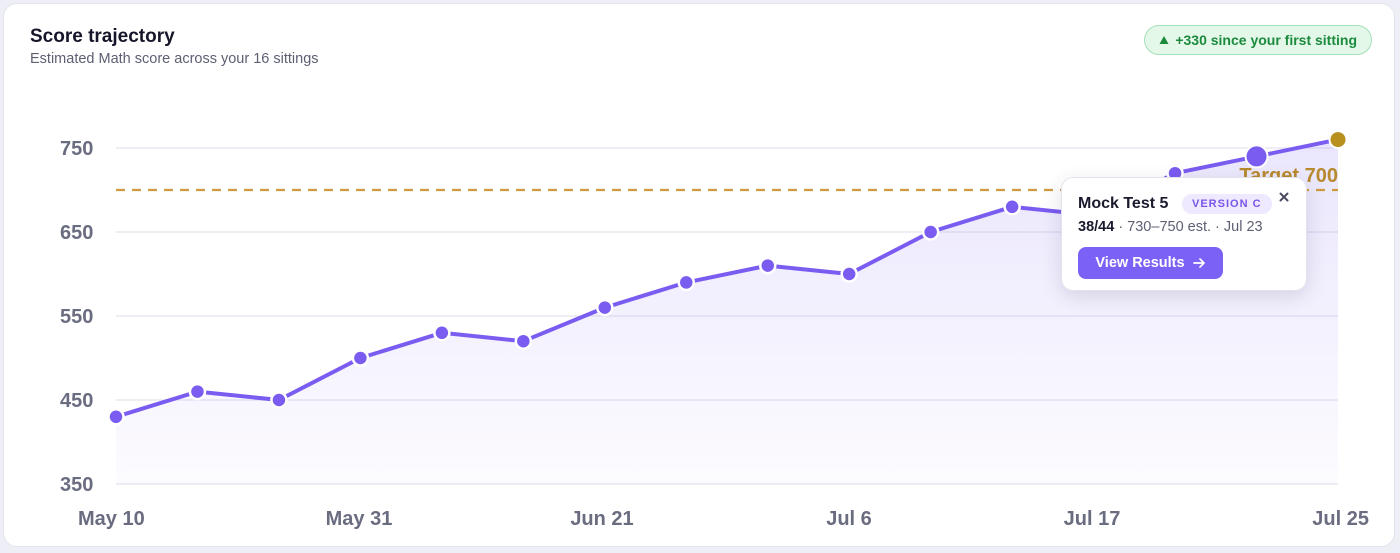 The image size is (1400, 553). I want to click on improvement-badge: +330 since your first sitting, so click(1258, 40).